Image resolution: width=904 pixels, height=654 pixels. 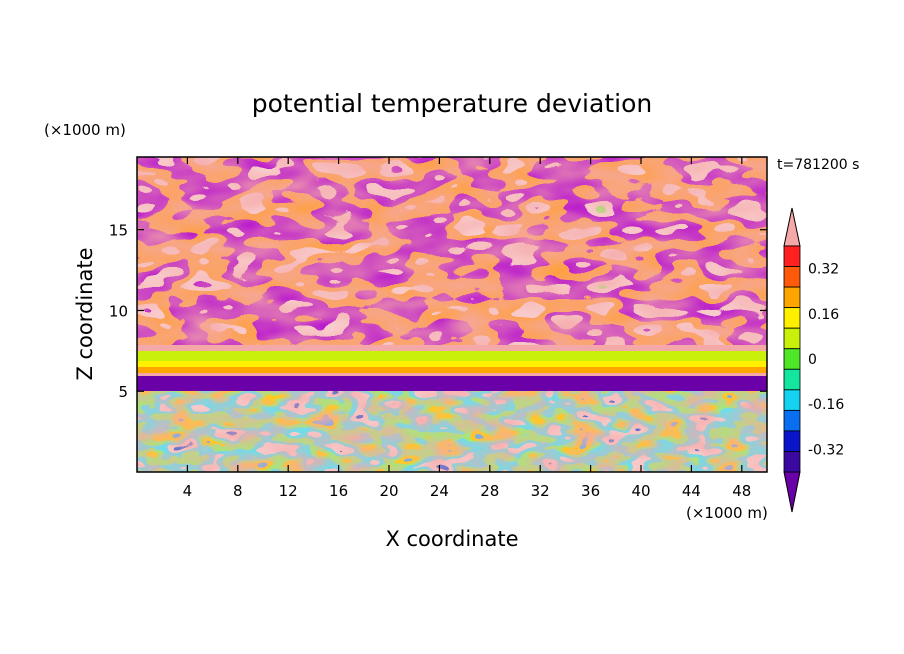 I want to click on y-tick-label: 10, so click(x=118, y=311).